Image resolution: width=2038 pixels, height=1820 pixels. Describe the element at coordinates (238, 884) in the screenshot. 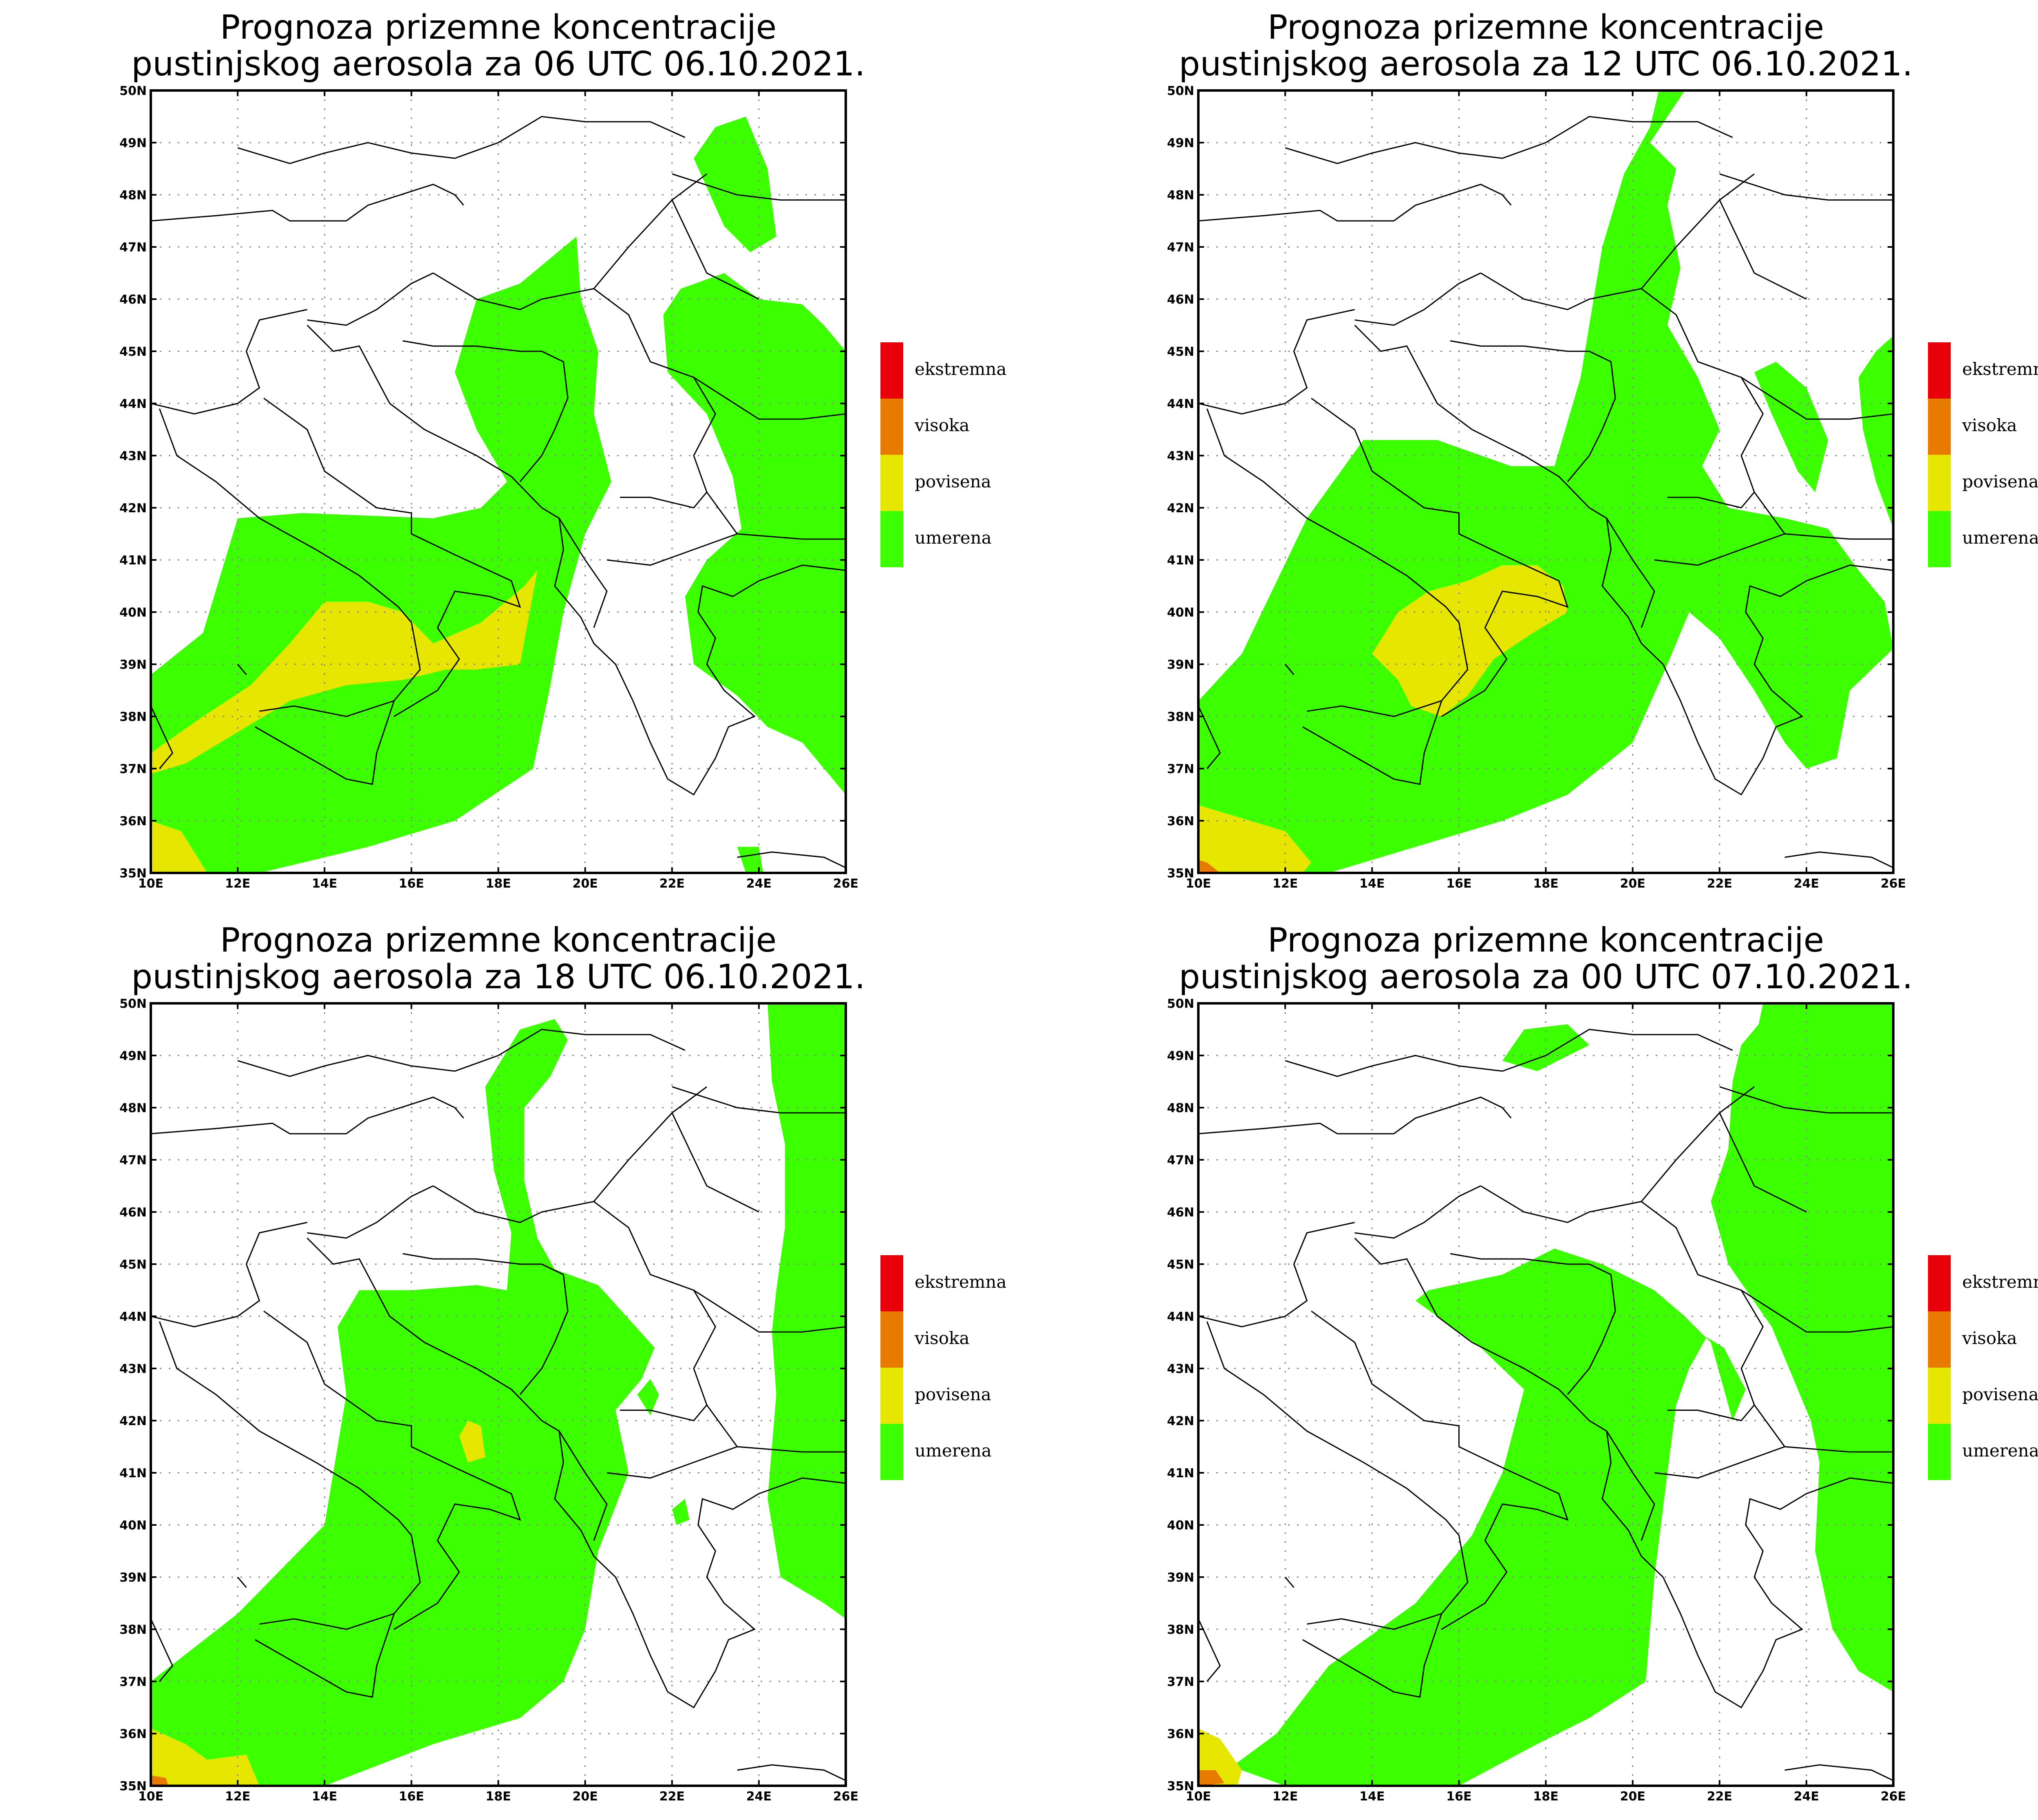

I see `lon-tick-label: 12E` at that location.